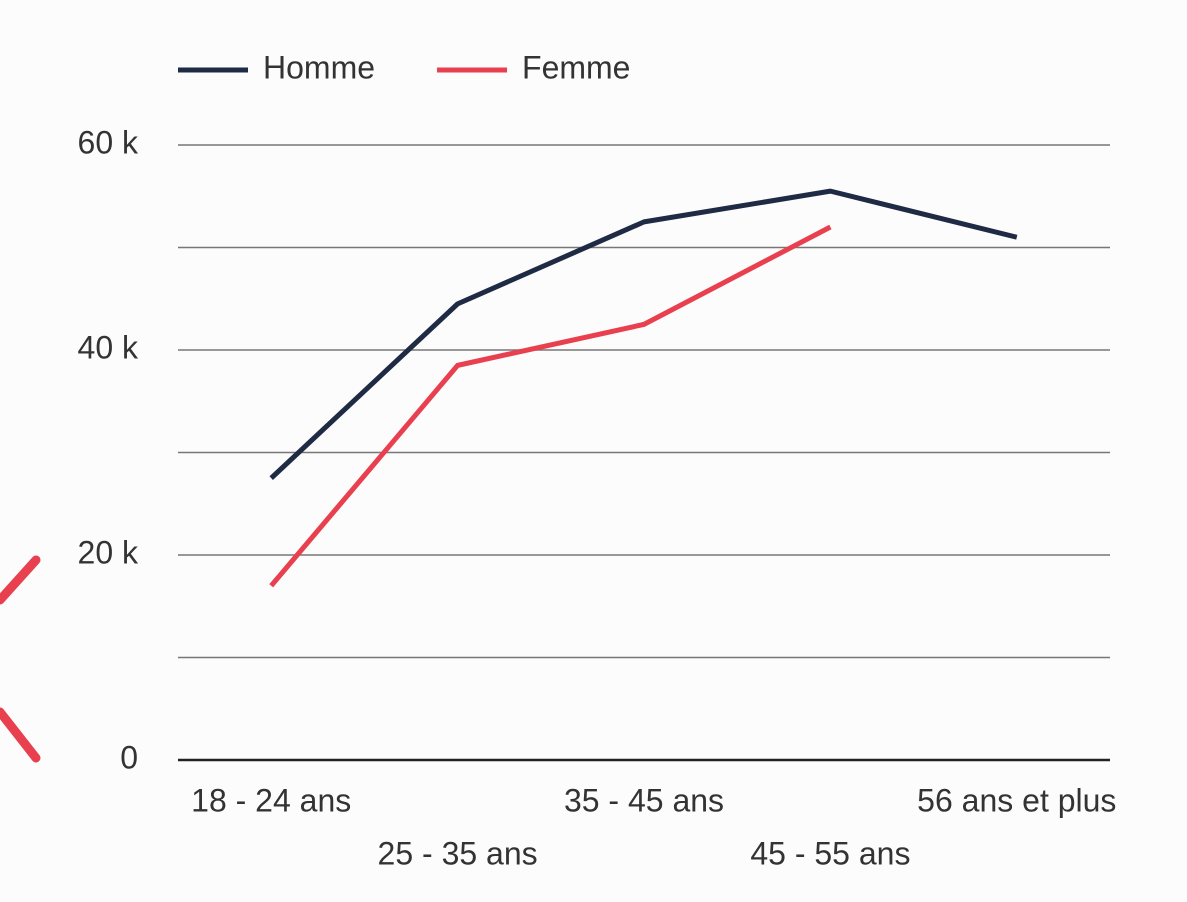 The height and width of the screenshot is (902, 1187). What do you see at coordinates (319, 67) in the screenshot?
I see `legend-label: Homme` at bounding box center [319, 67].